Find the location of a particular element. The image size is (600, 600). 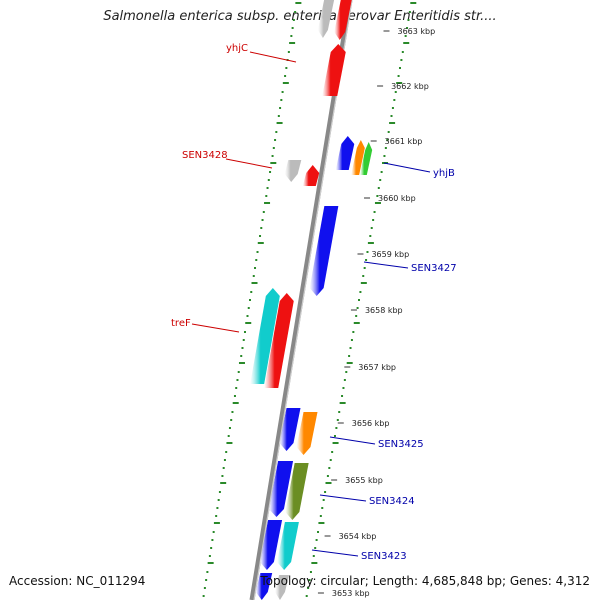

gene-label: SEN3423 is located at coordinates (384, 556).